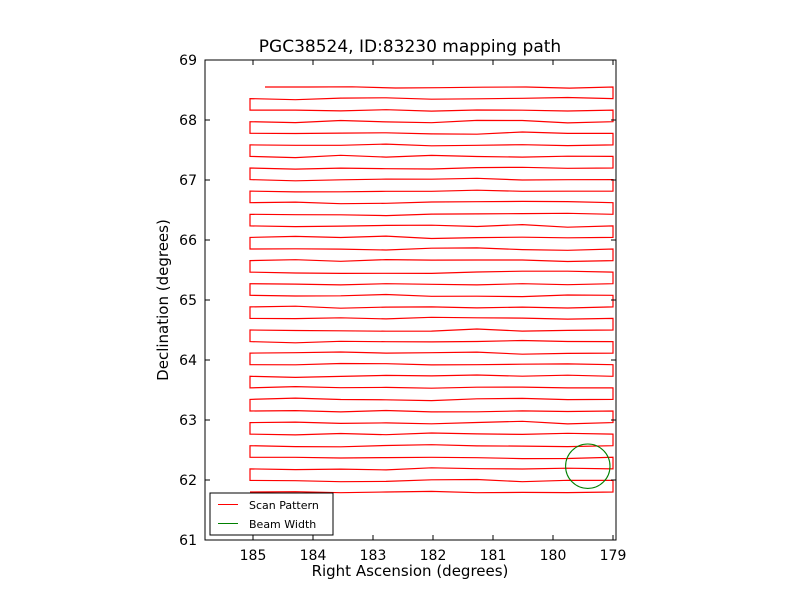  What do you see at coordinates (188, 61) in the screenshot?
I see `y-tick-label: 69` at bounding box center [188, 61].